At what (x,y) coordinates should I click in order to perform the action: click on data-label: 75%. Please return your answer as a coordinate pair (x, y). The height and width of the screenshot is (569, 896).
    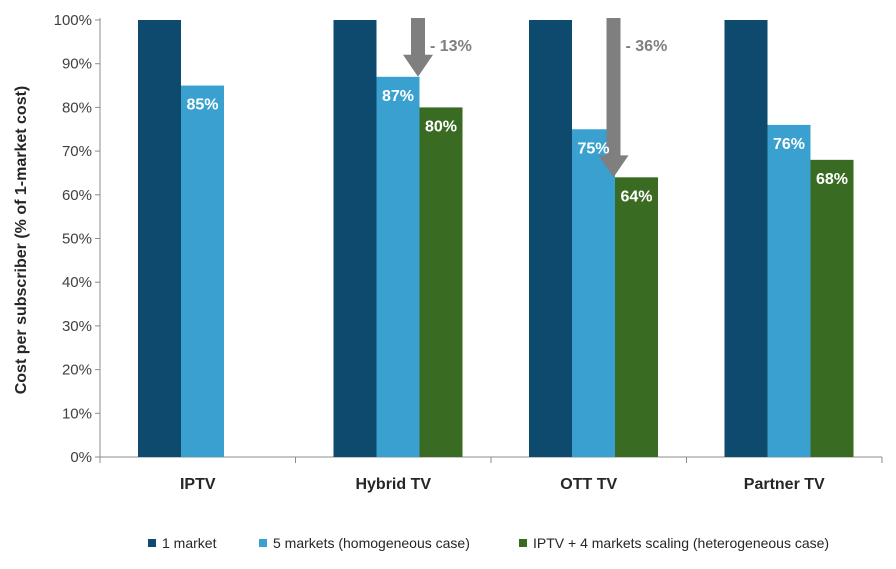
    Looking at the image, I should click on (593, 148).